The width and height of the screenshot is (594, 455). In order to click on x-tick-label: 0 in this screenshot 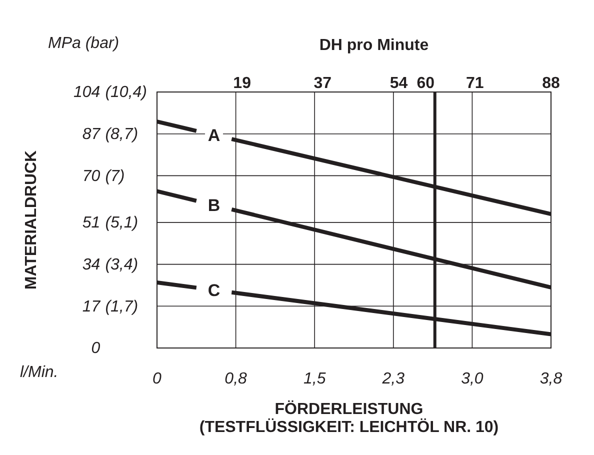, I will do `click(157, 379)`.